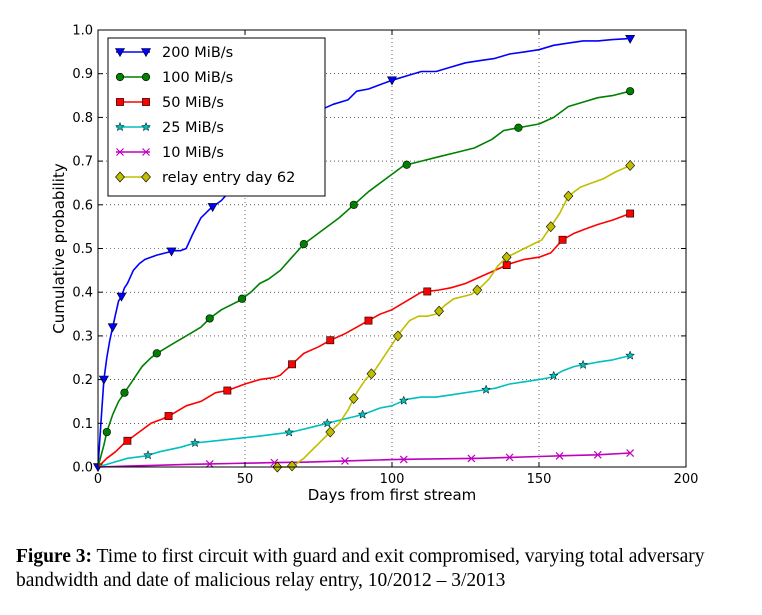 This screenshot has width=762, height=615. What do you see at coordinates (82, 468) in the screenshot?
I see `y-tick-label: 0.0` at bounding box center [82, 468].